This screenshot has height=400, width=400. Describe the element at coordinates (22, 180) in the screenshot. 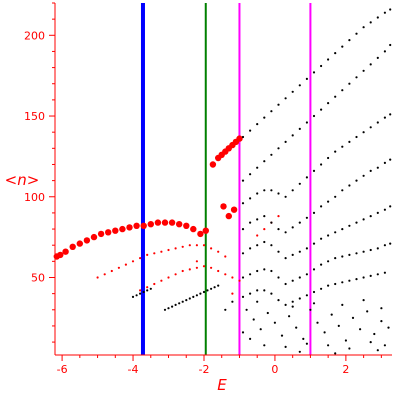

I see `y-axis-title: <n>` at that location.